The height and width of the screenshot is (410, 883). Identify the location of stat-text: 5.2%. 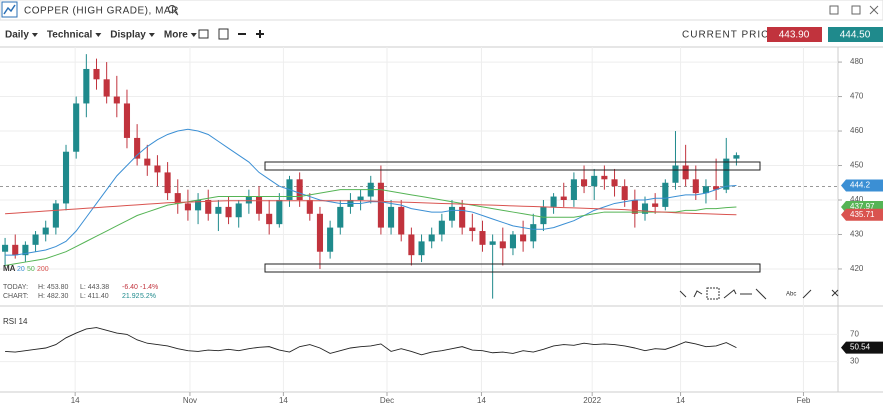
(148, 296).